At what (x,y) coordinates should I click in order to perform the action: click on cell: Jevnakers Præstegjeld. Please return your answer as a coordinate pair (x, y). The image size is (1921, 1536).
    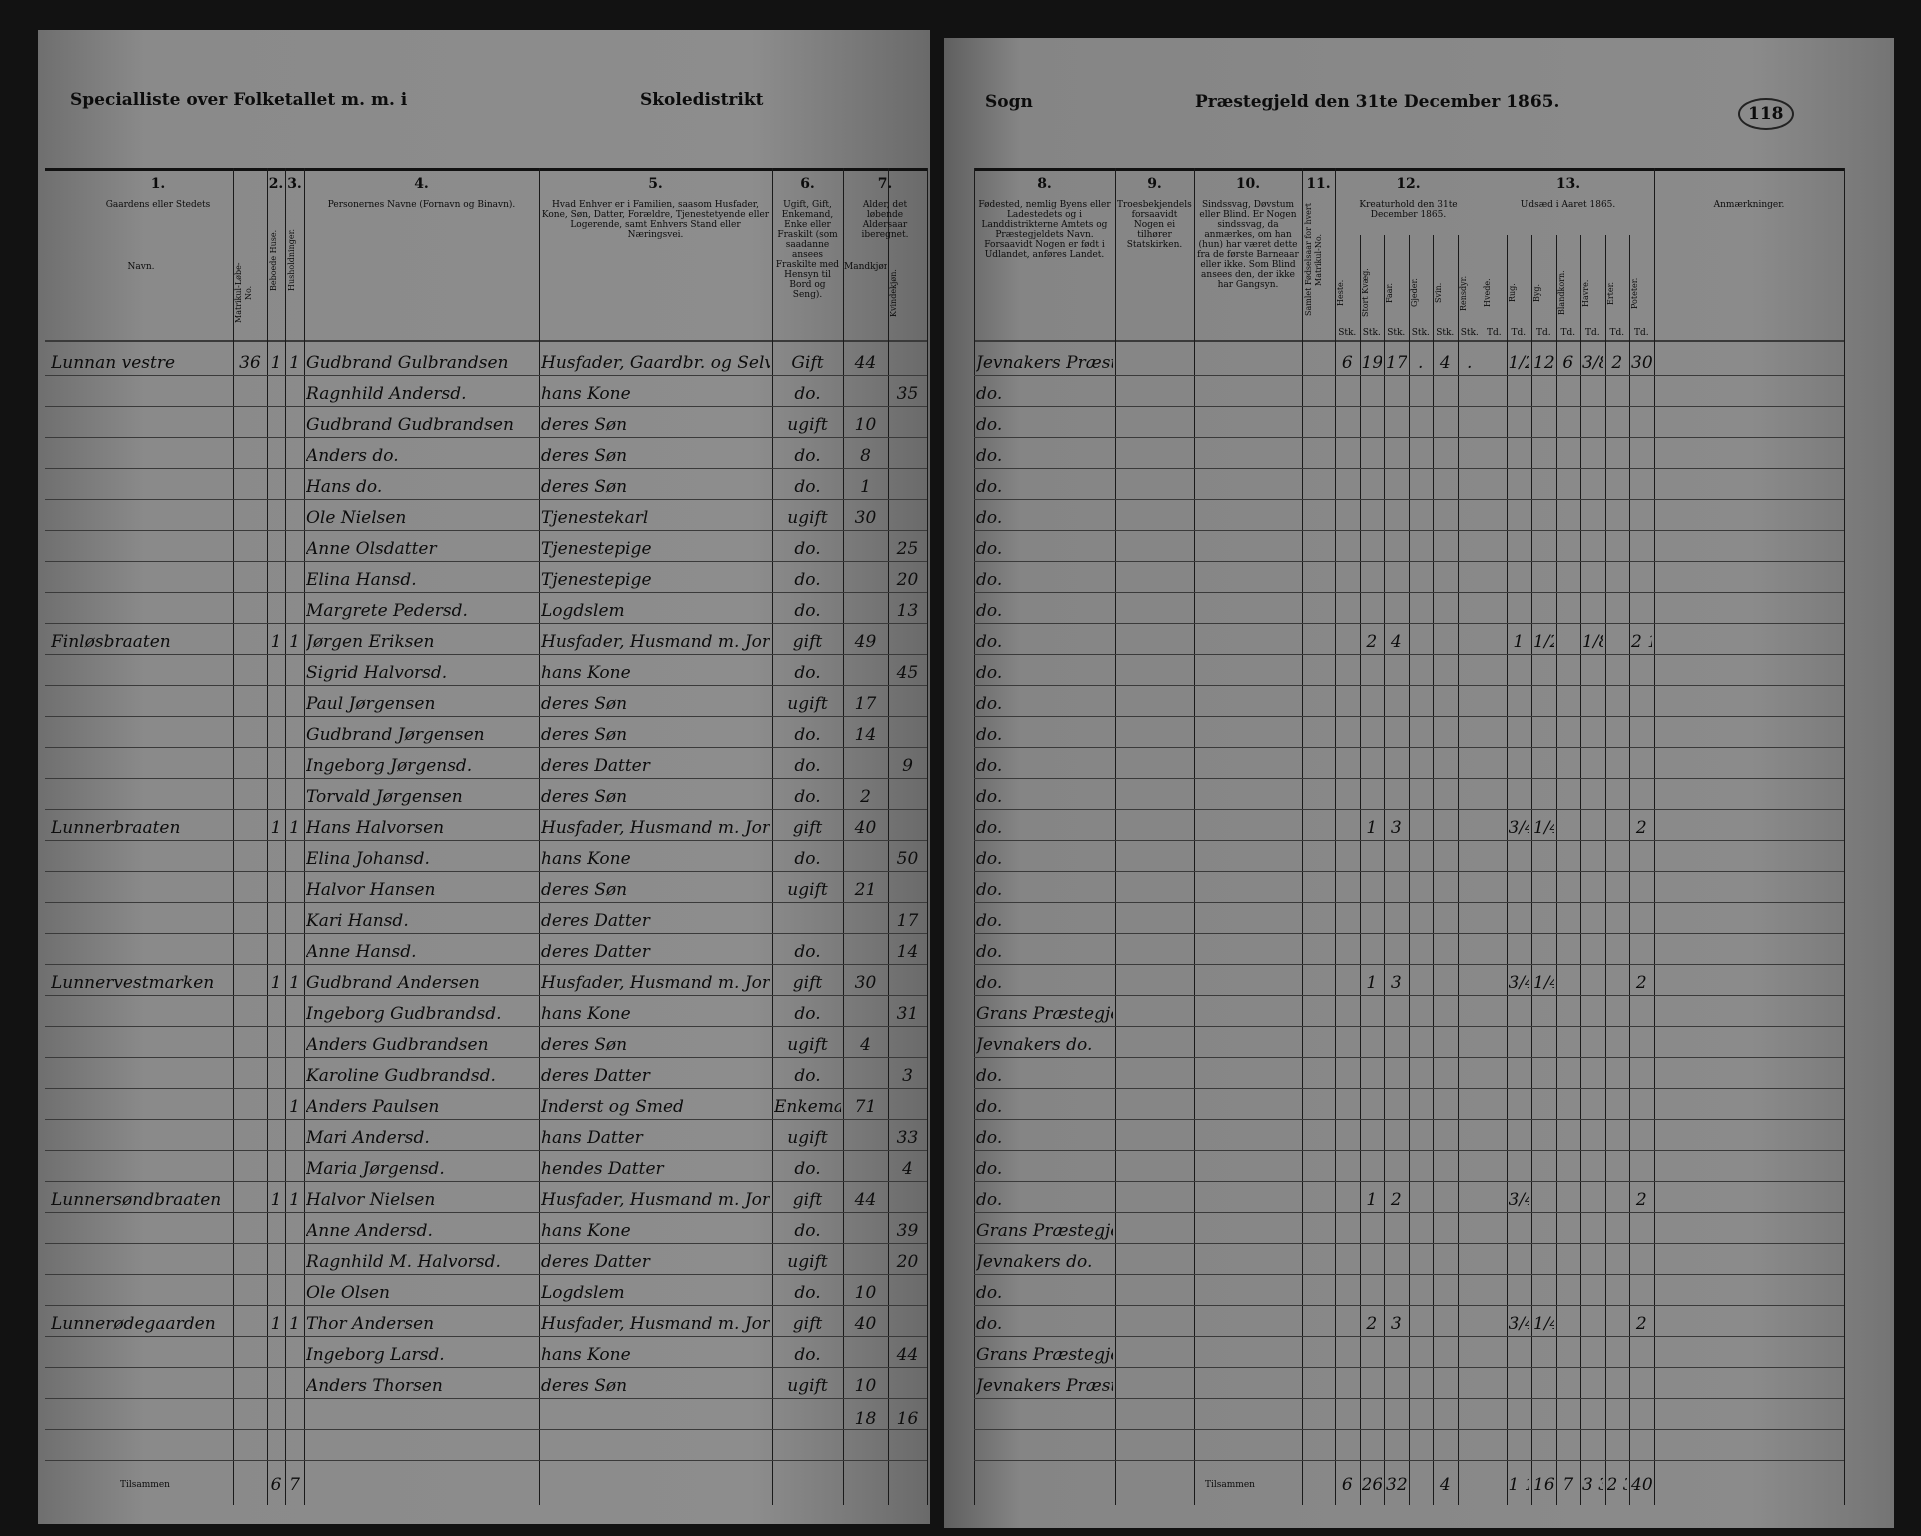
    Looking at the image, I should click on (1044, 363).